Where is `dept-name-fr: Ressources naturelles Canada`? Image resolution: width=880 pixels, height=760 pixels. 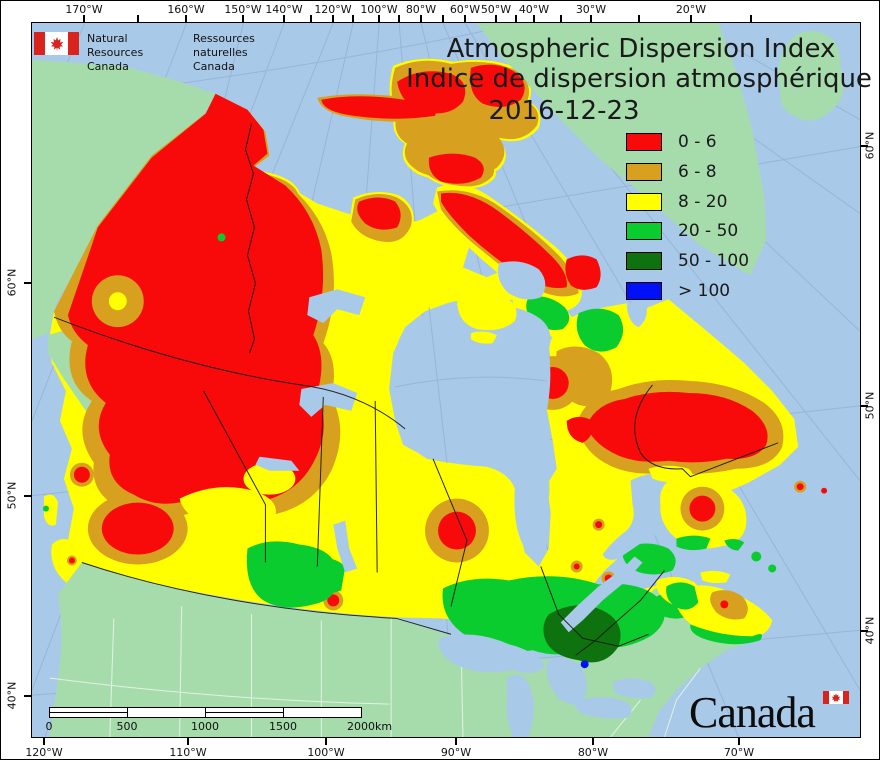 dept-name-fr: Ressources naturelles Canada is located at coordinates (241, 53).